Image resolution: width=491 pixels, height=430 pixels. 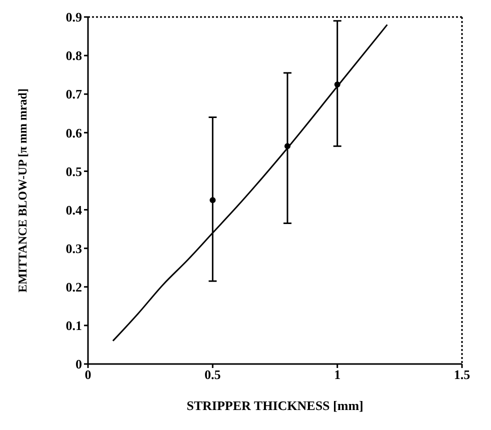 I want to click on y-tick-label: 0.5, so click(x=74, y=171).